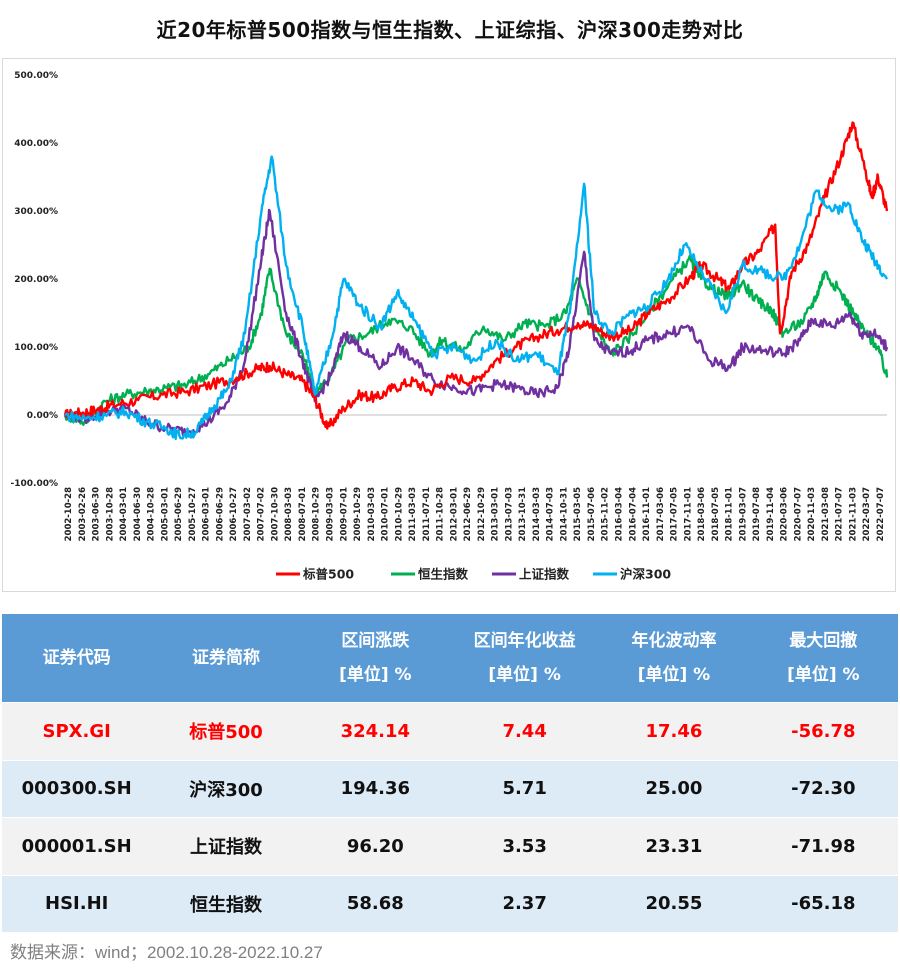 This screenshot has width=900, height=972. Describe the element at coordinates (262, 514) in the screenshot. I see `x-tick-label: 2007-07-02` at that location.